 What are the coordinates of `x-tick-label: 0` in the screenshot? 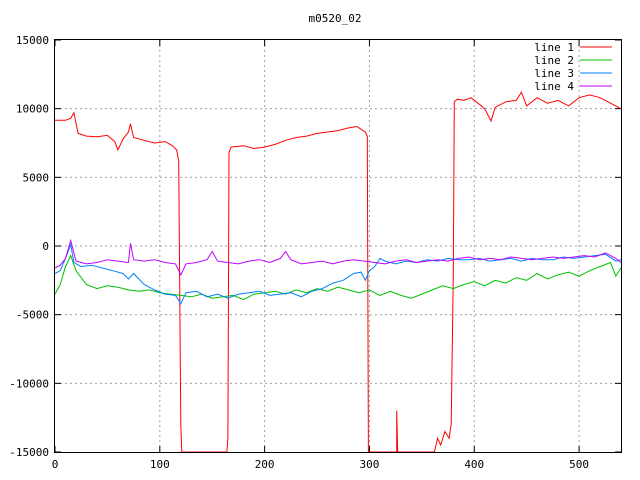 It's located at (55, 464).